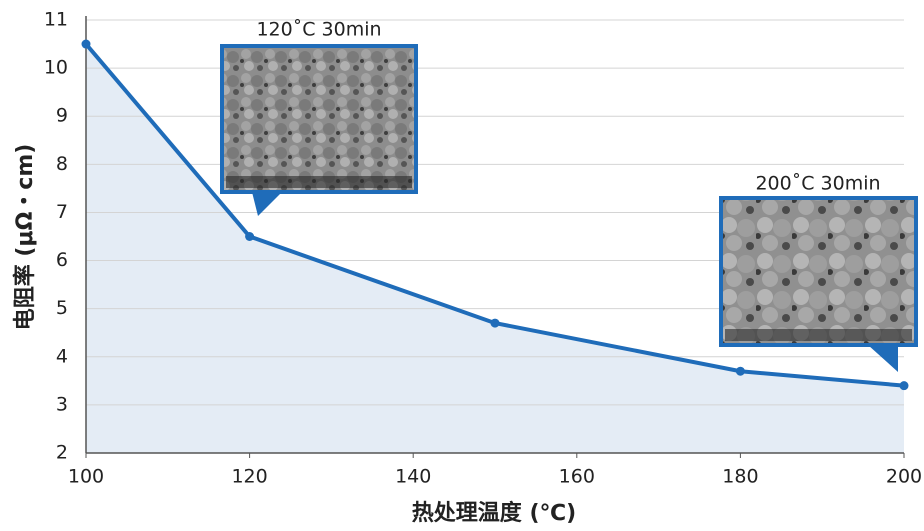  I want to click on x-tick-label: 120, so click(249, 477).